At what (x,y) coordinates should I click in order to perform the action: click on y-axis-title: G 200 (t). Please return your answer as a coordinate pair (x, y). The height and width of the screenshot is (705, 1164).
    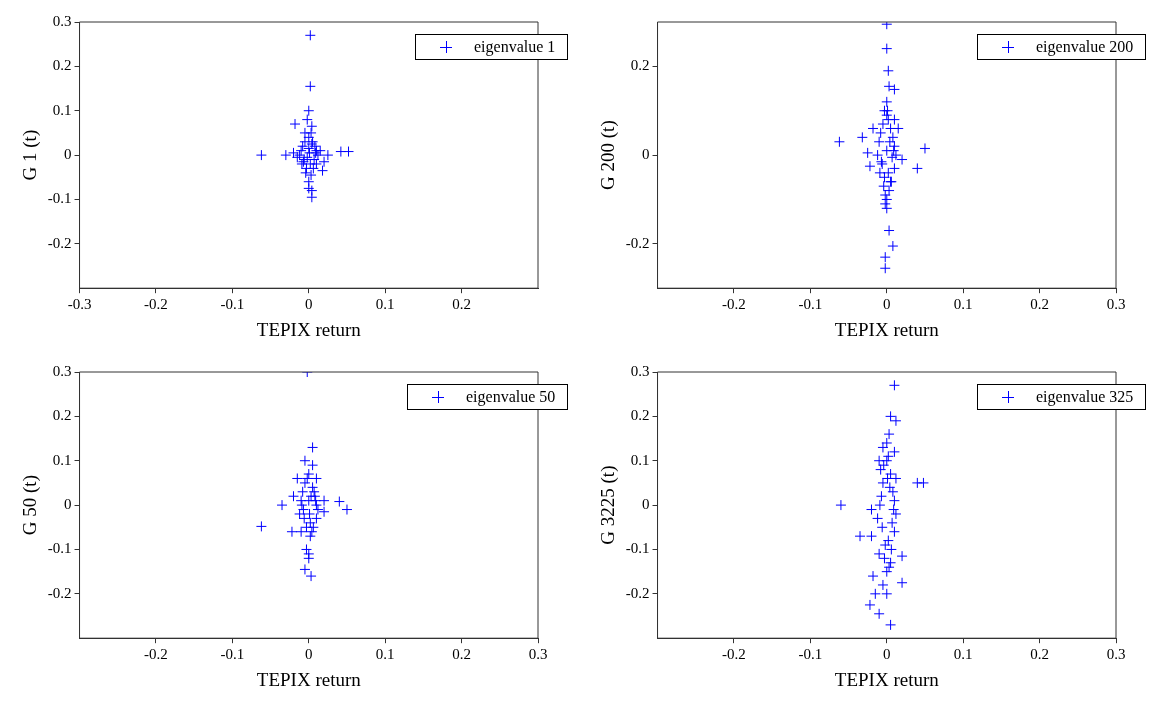
    Looking at the image, I should click on (608, 155).